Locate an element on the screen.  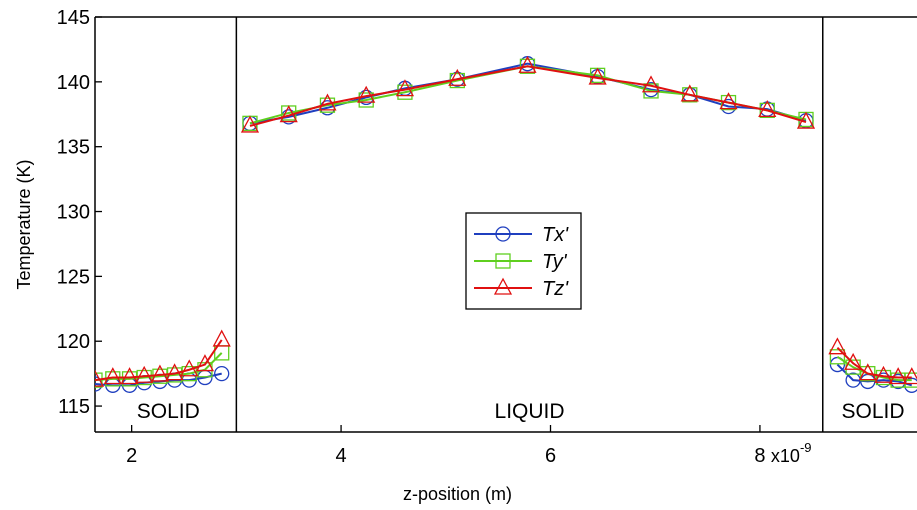
x-tick-label: 4 is located at coordinates (341, 456).